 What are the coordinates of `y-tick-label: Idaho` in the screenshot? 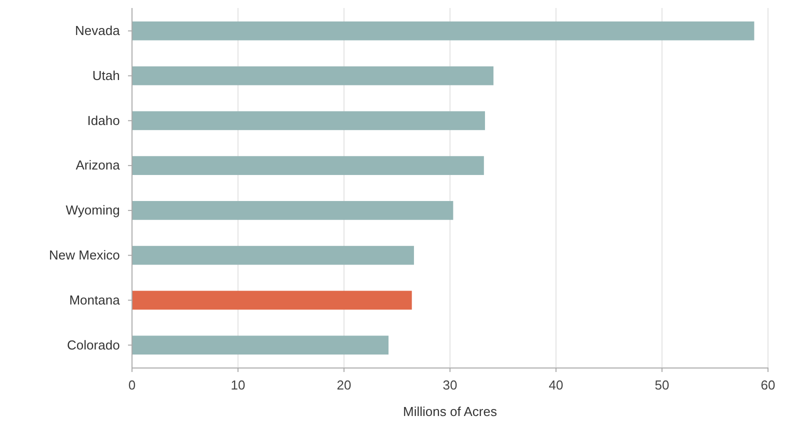 It's located at (103, 120).